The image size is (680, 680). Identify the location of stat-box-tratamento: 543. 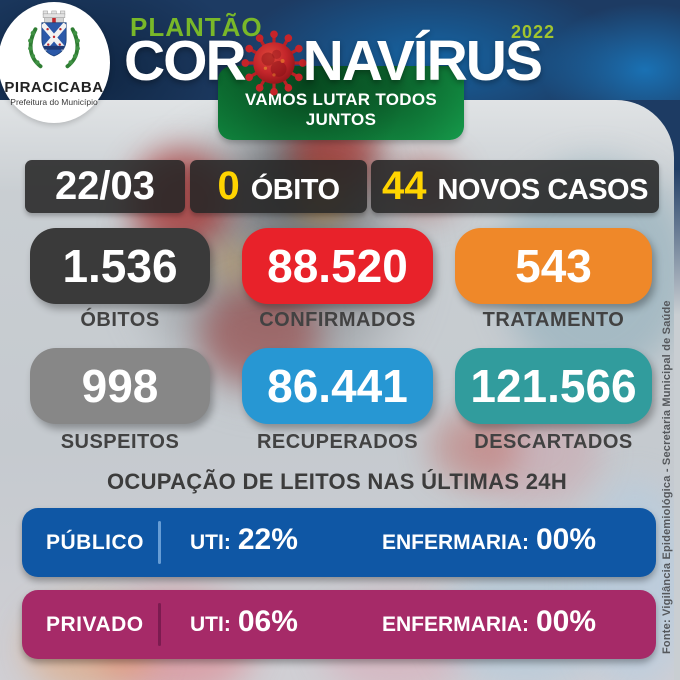
(553, 266).